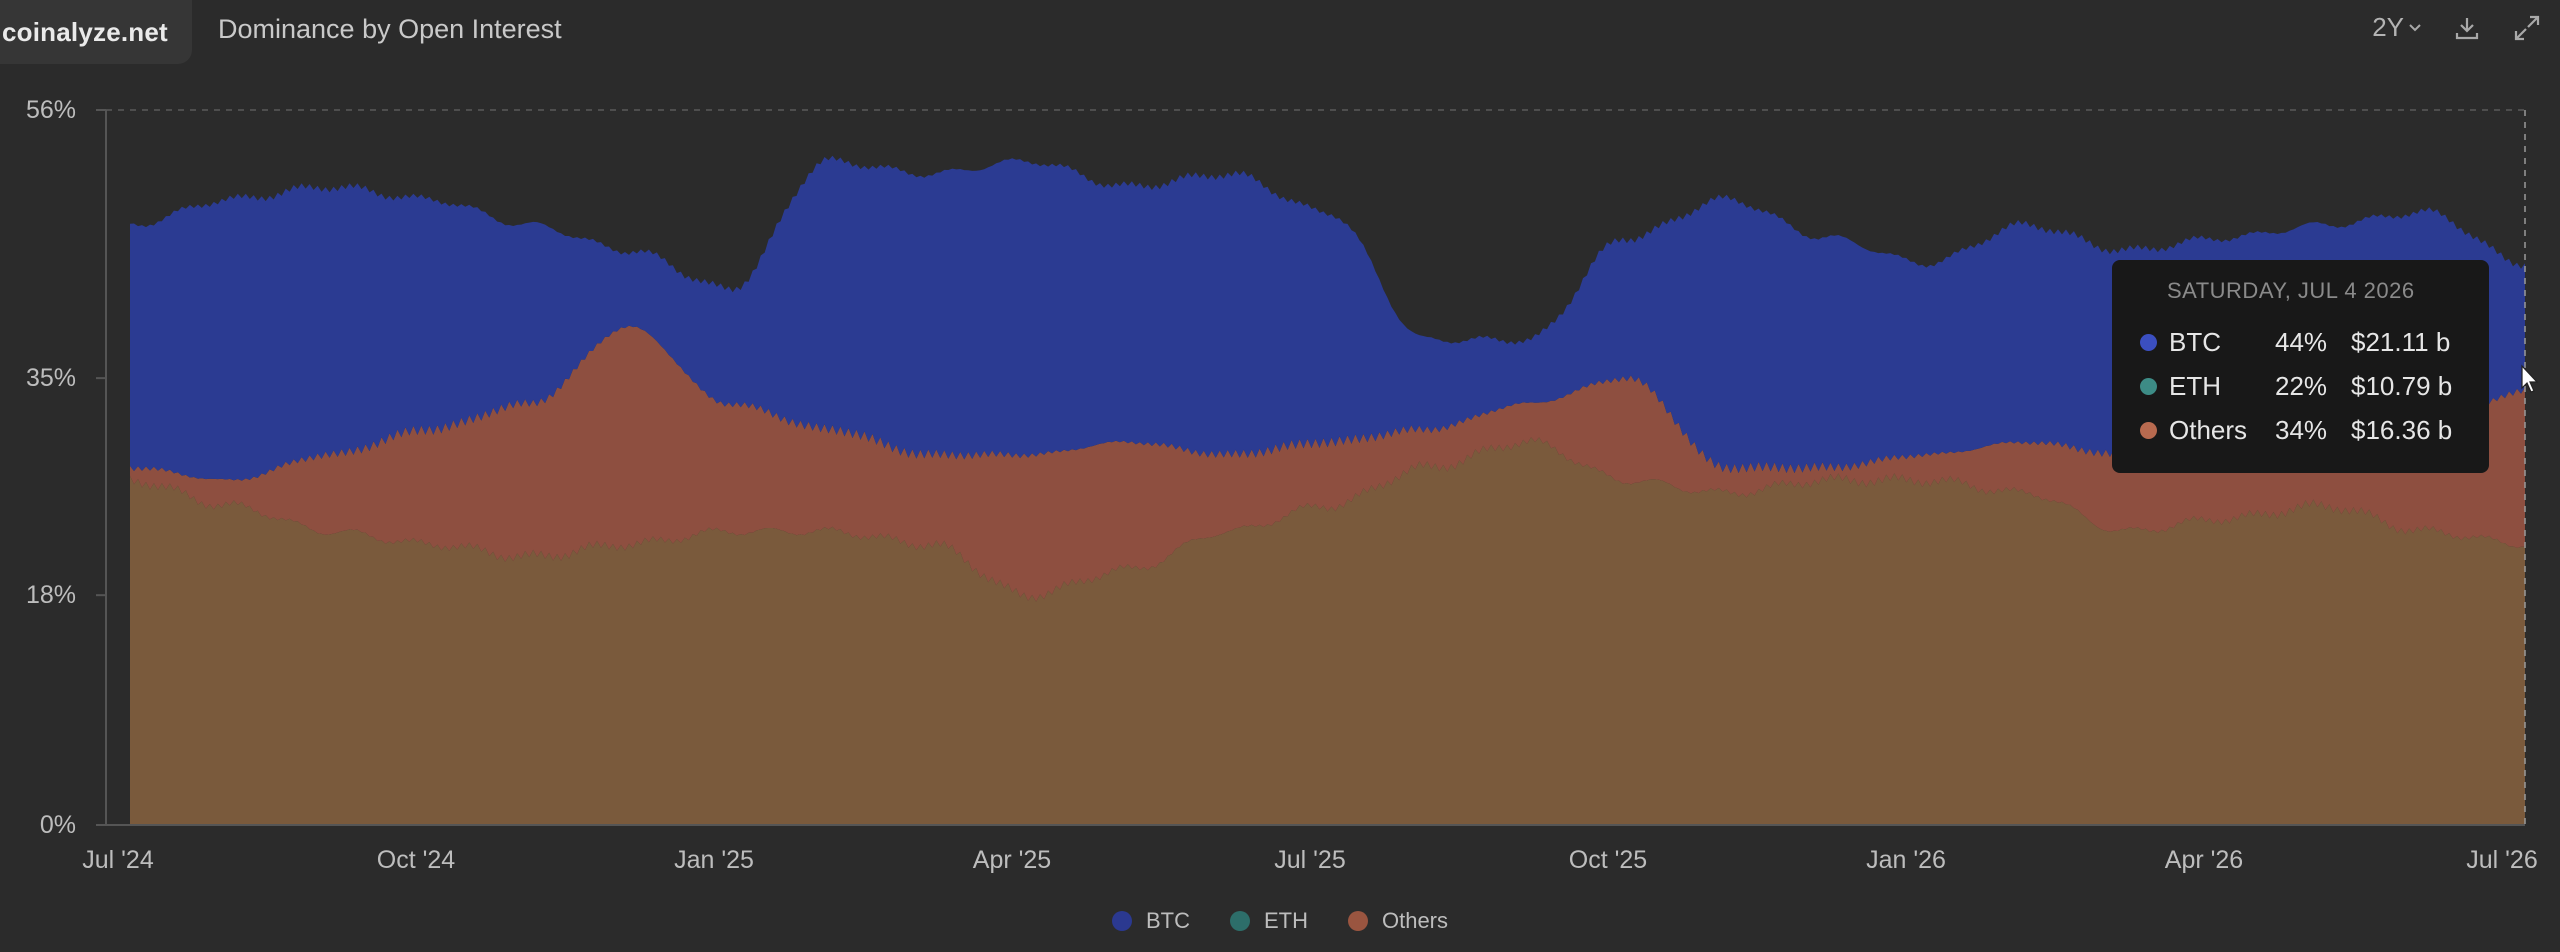 Image resolution: width=2560 pixels, height=952 pixels. Describe the element at coordinates (2501, 860) in the screenshot. I see `x-tick-label: Jul '26` at that location.